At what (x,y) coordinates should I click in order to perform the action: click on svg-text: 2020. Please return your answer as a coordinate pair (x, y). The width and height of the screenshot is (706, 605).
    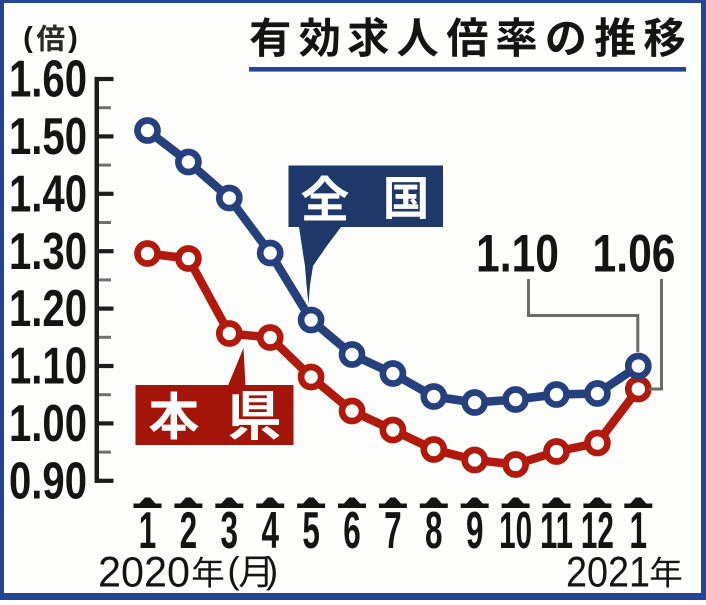
    Looking at the image, I should click on (144, 573).